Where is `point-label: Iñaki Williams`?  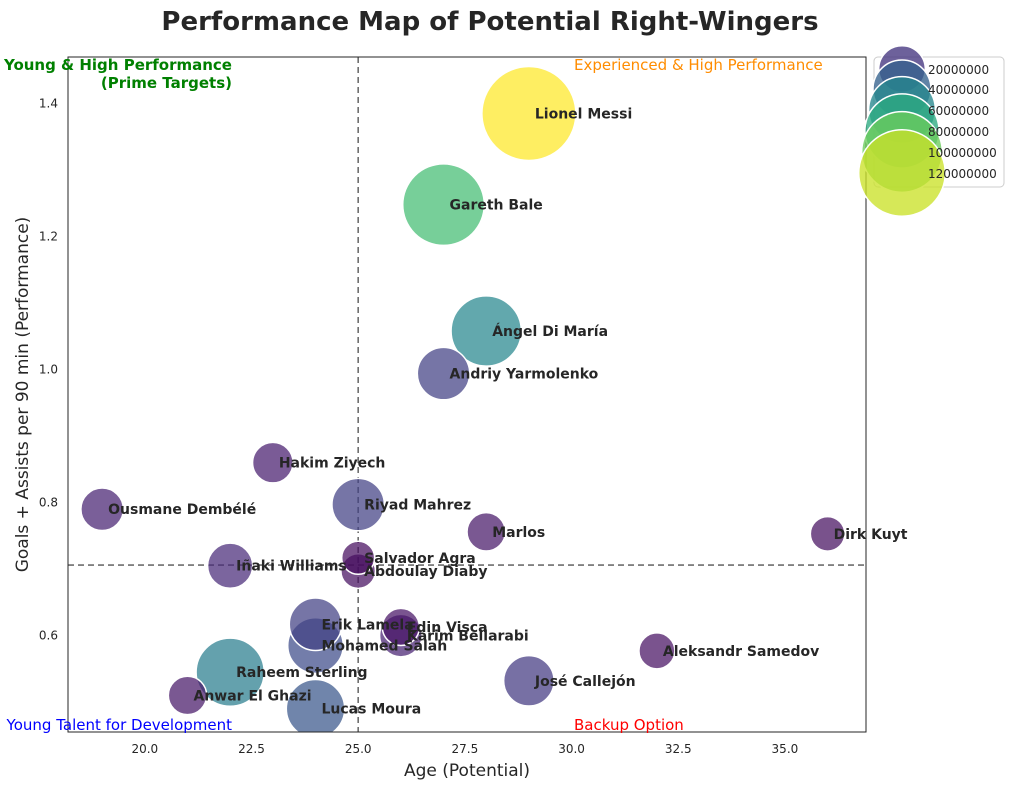 point-label: Iñaki Williams is located at coordinates (291, 567).